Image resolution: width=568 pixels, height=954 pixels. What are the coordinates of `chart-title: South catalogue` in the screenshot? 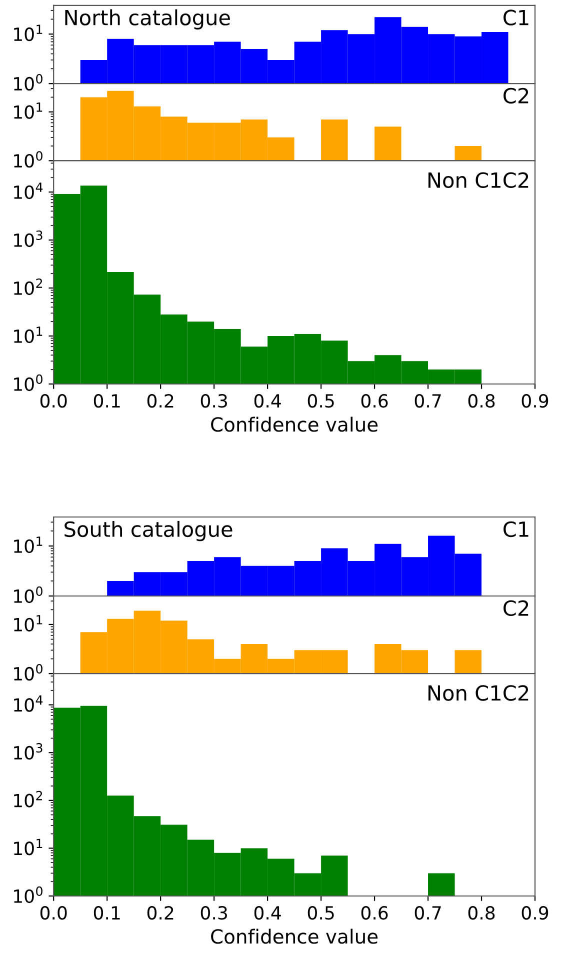 It's located at (148, 531).